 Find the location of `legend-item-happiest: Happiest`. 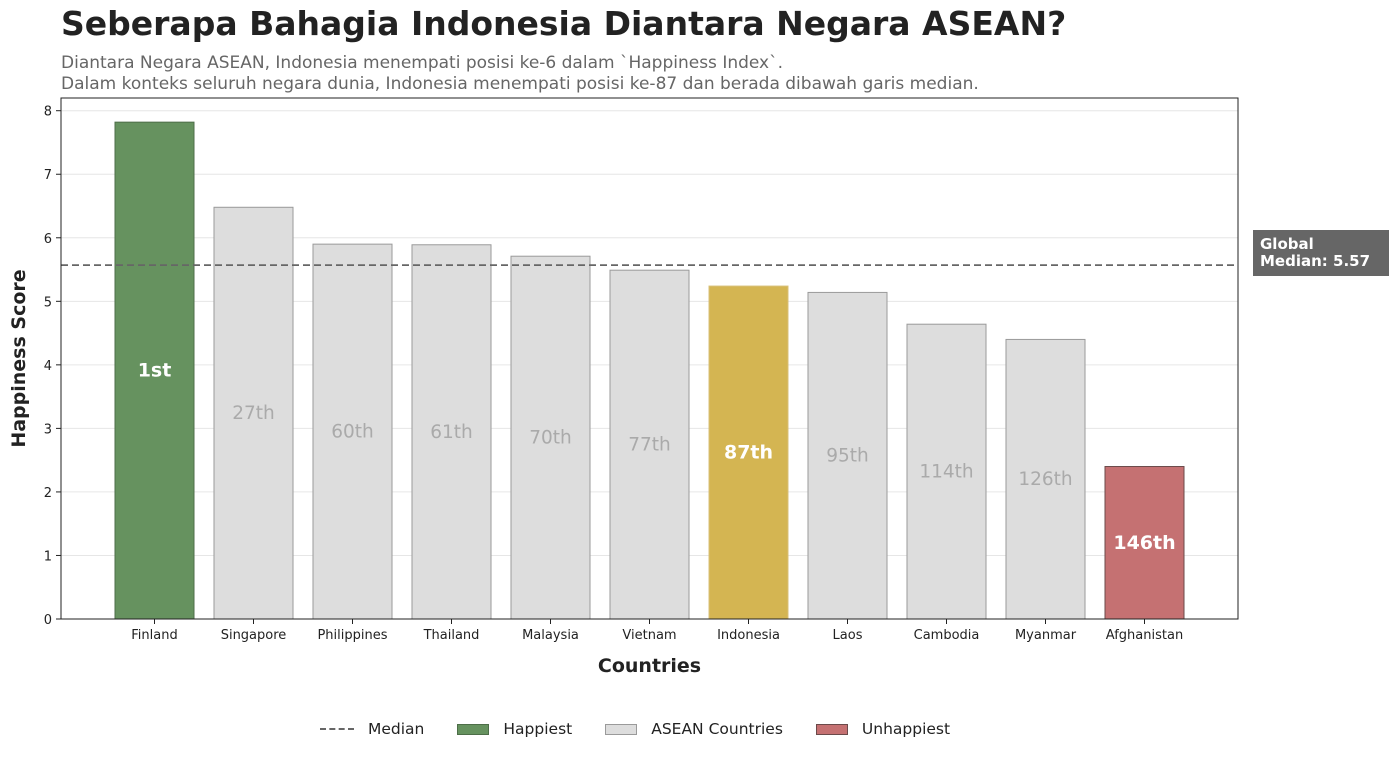

legend-item-happiest: Happiest is located at coordinates (514, 729).